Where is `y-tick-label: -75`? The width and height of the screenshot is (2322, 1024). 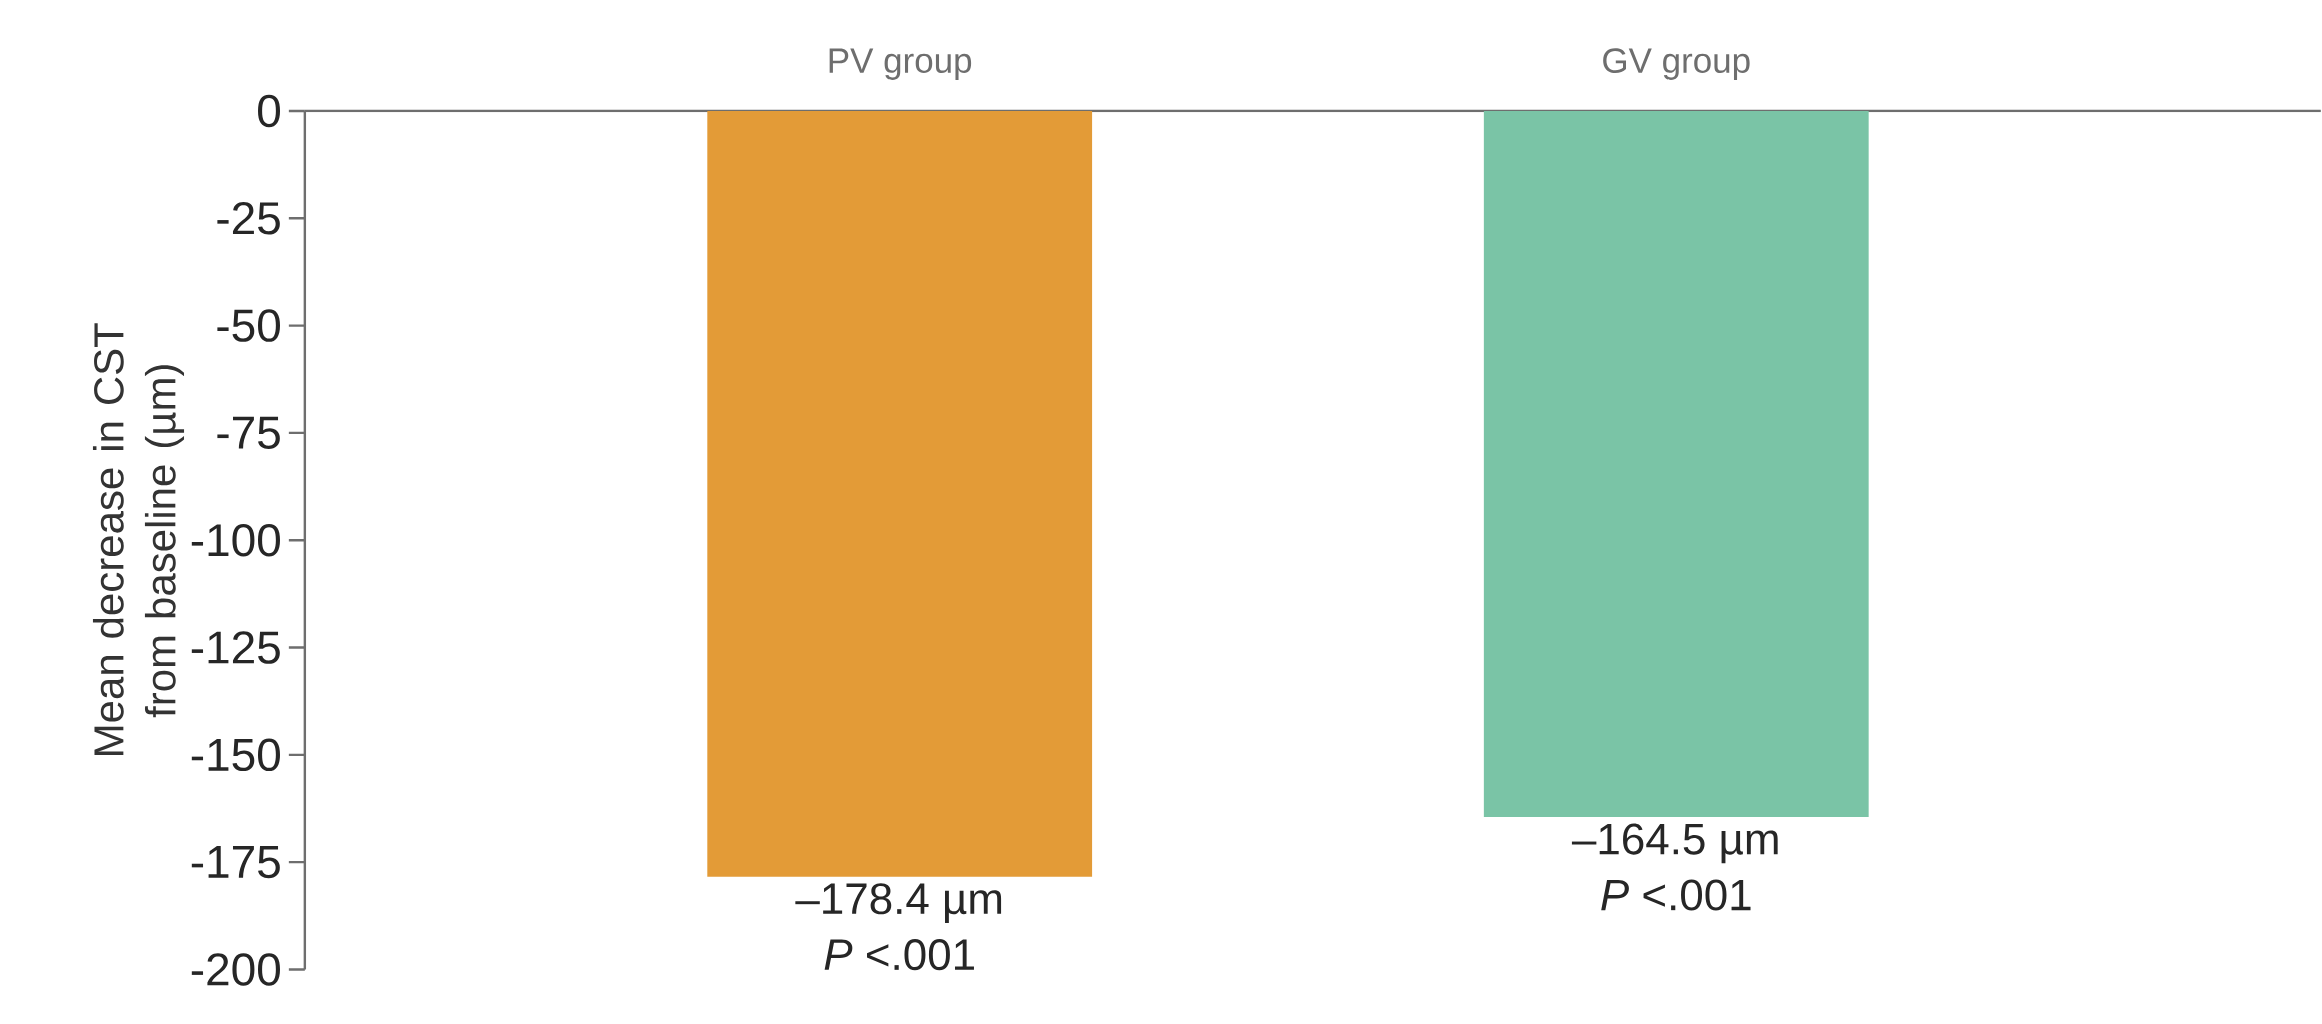 y-tick-label: -75 is located at coordinates (248, 432).